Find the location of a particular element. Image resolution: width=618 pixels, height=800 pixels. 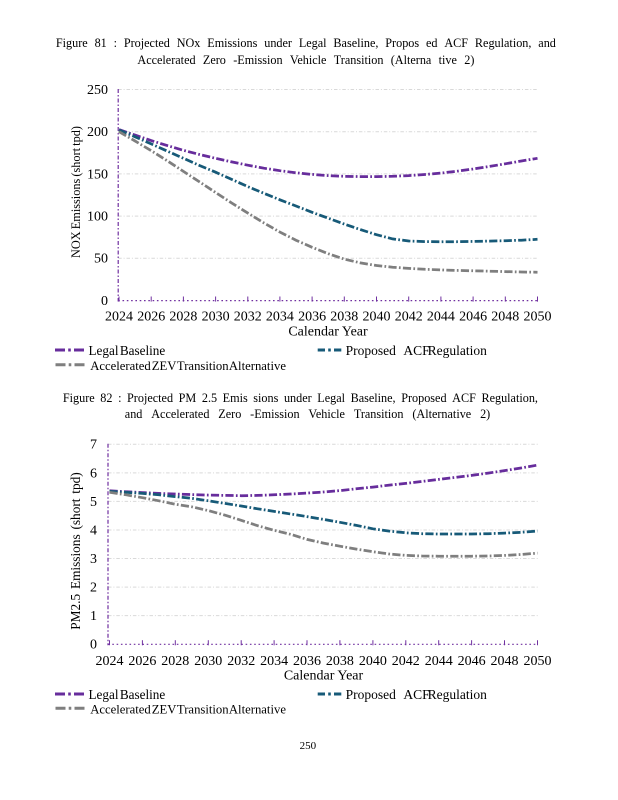

svg-text: 250 is located at coordinates (97, 90).